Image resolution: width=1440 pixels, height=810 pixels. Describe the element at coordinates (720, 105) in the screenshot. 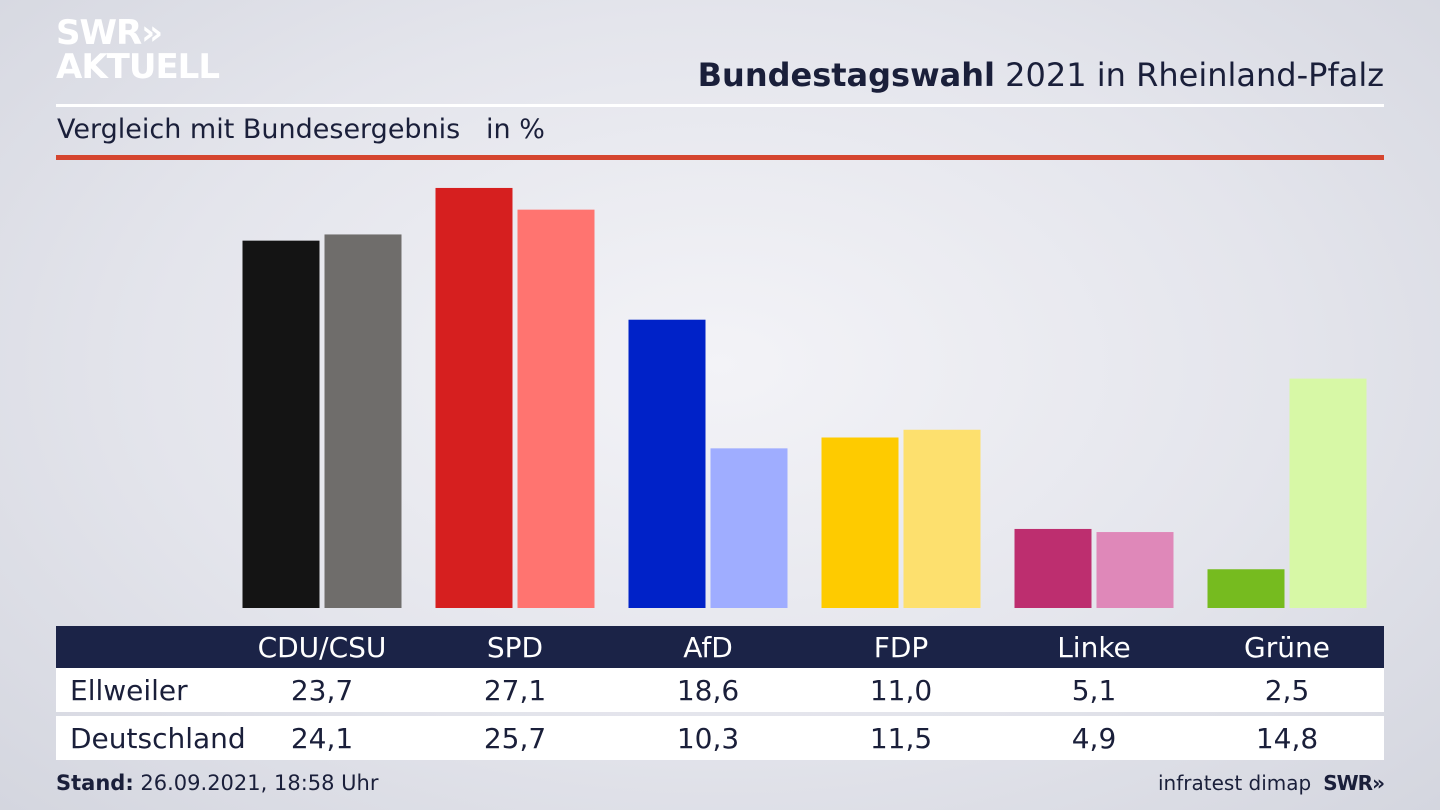

I see `header-divider` at that location.